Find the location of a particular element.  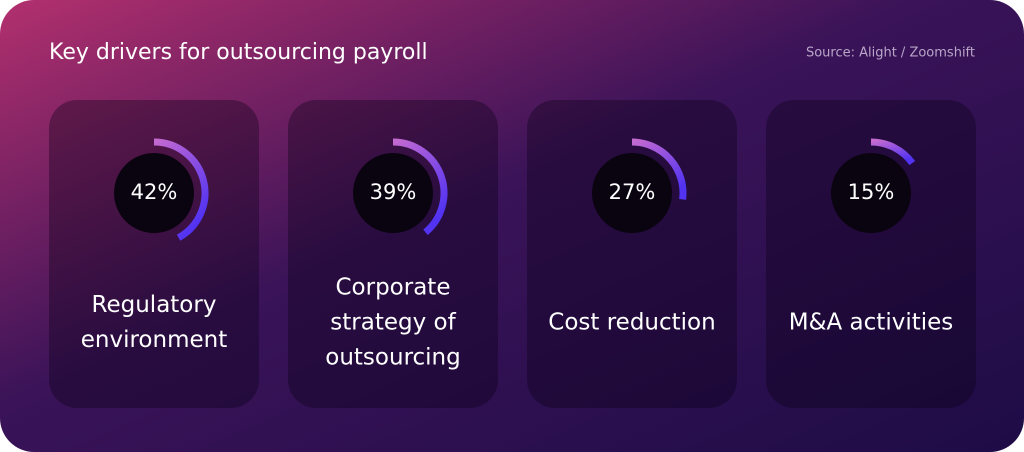

source: Source: Alight / Zoomshift is located at coordinates (890, 53).